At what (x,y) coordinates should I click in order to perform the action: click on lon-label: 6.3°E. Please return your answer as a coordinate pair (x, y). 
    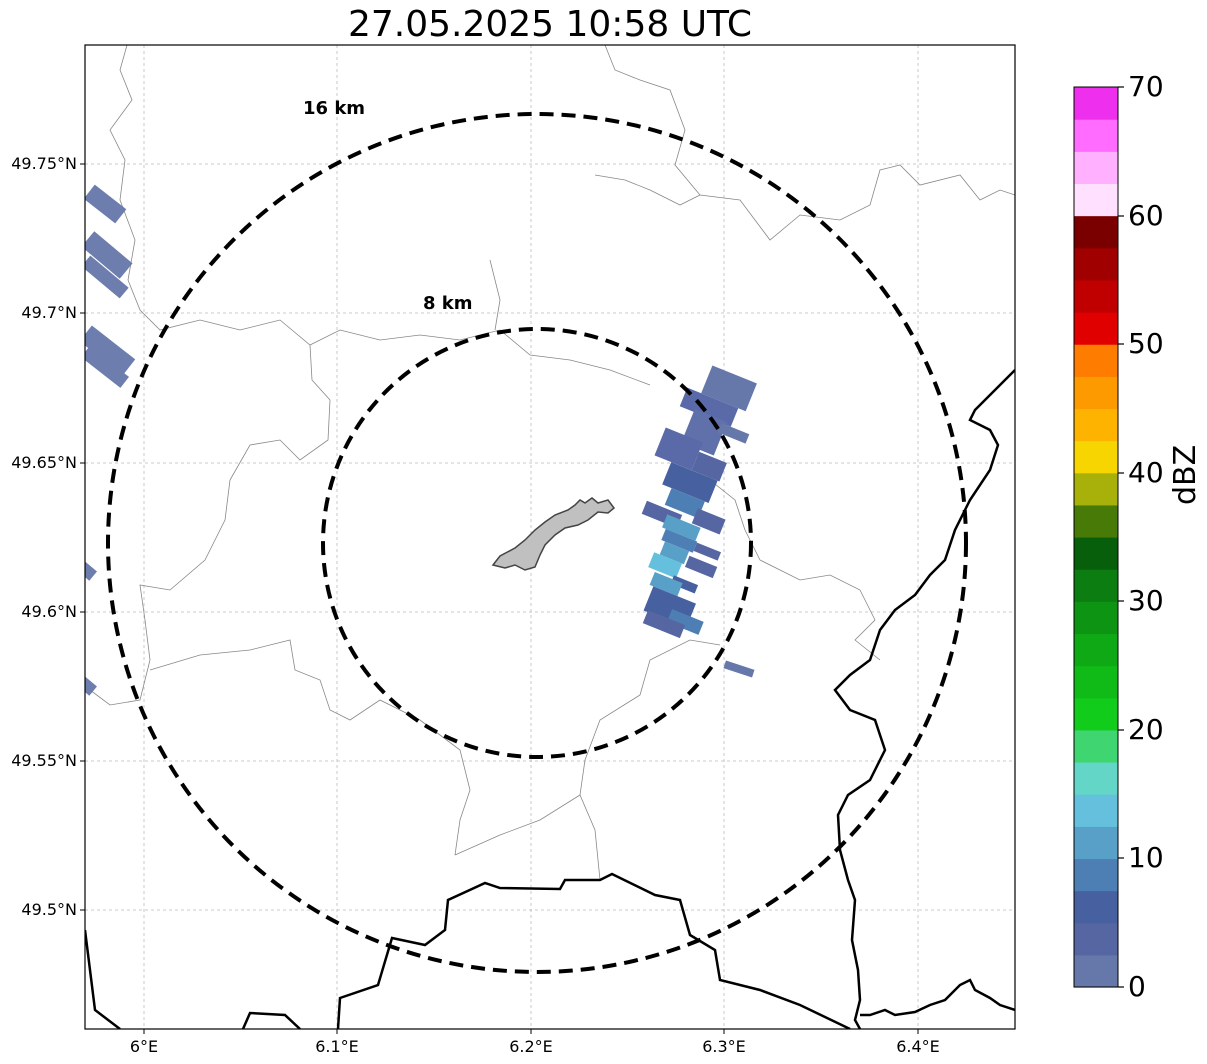
    Looking at the image, I should click on (724, 1046).